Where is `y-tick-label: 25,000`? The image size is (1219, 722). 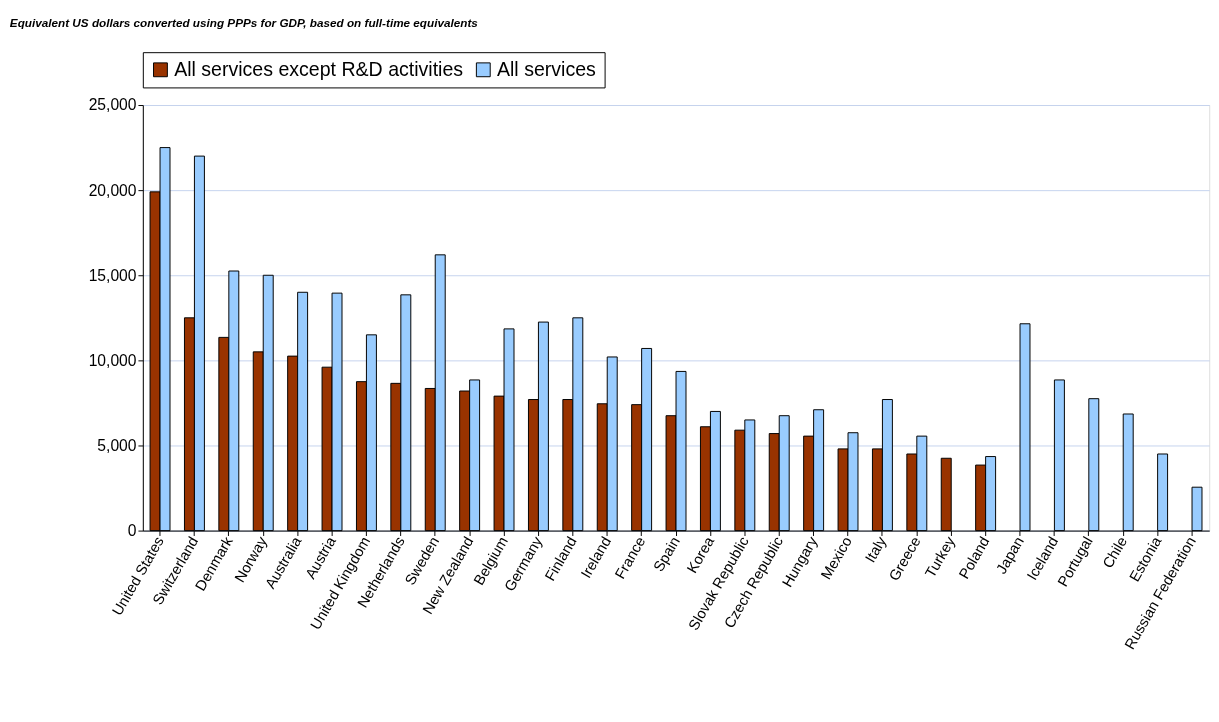
y-tick-label: 25,000 is located at coordinates (112, 105).